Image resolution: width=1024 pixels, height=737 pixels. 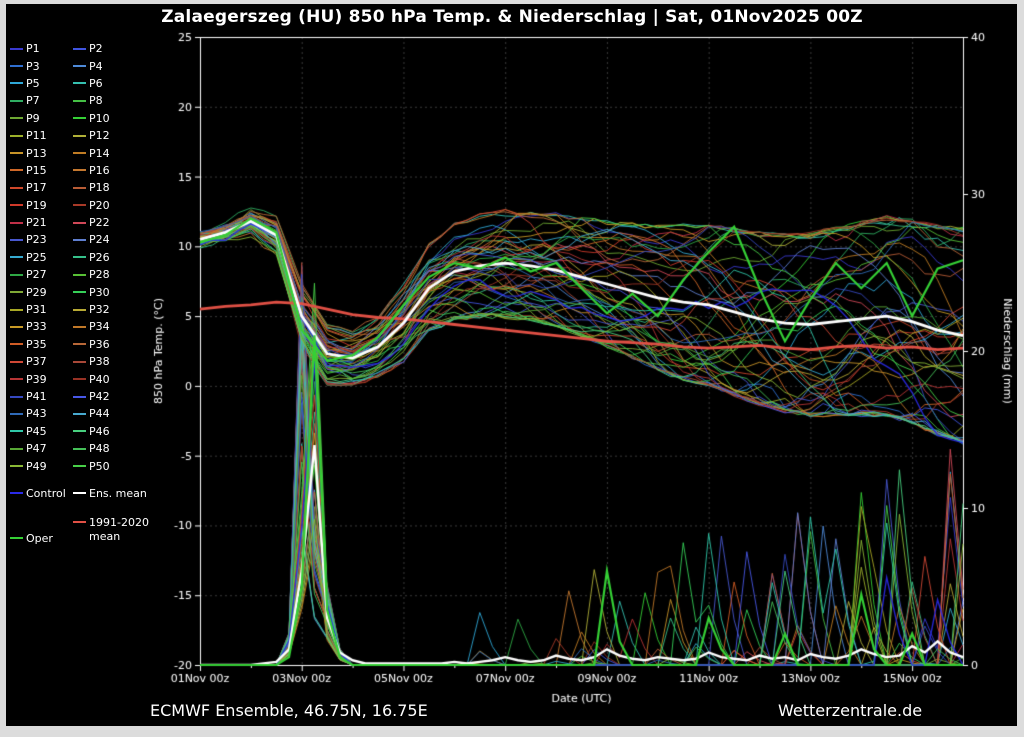 What do you see at coordinates (36, 136) in the screenshot?
I see `legend-label: P11` at bounding box center [36, 136].